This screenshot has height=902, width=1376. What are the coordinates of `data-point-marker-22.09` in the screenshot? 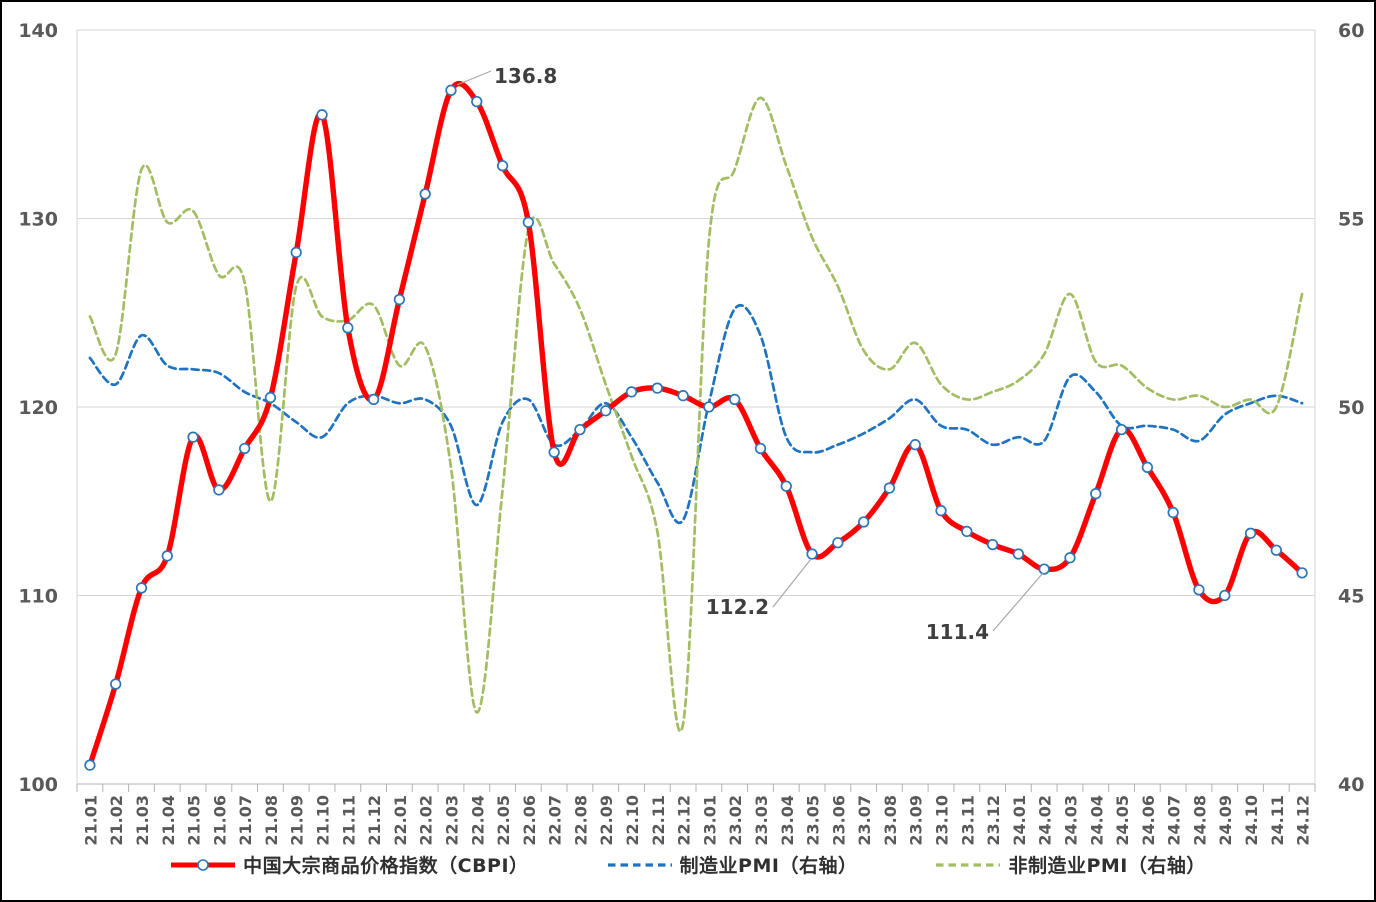 It's located at (606, 411).